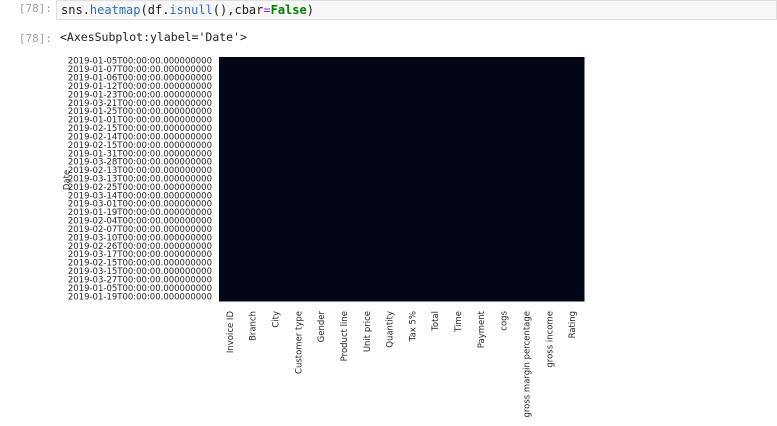 This screenshot has height=426, width=777. What do you see at coordinates (345, 336) in the screenshot?
I see `x-tick-label: Product line` at bounding box center [345, 336].